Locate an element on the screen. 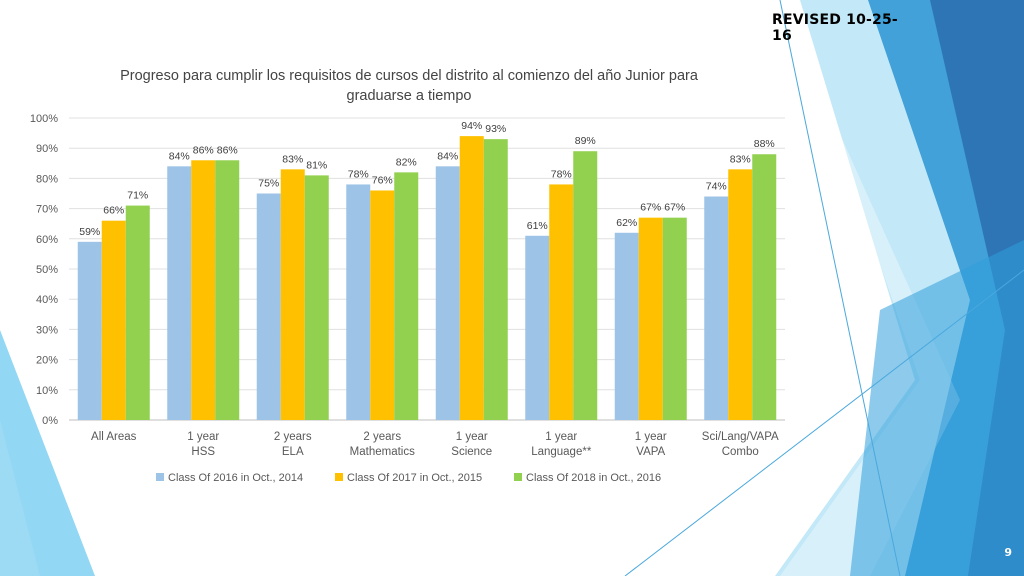  y-axis-ticks: 0% 10% 20% 30% 40% 50% 60% 70% 80% 90% 100% is located at coordinates (44, 270).